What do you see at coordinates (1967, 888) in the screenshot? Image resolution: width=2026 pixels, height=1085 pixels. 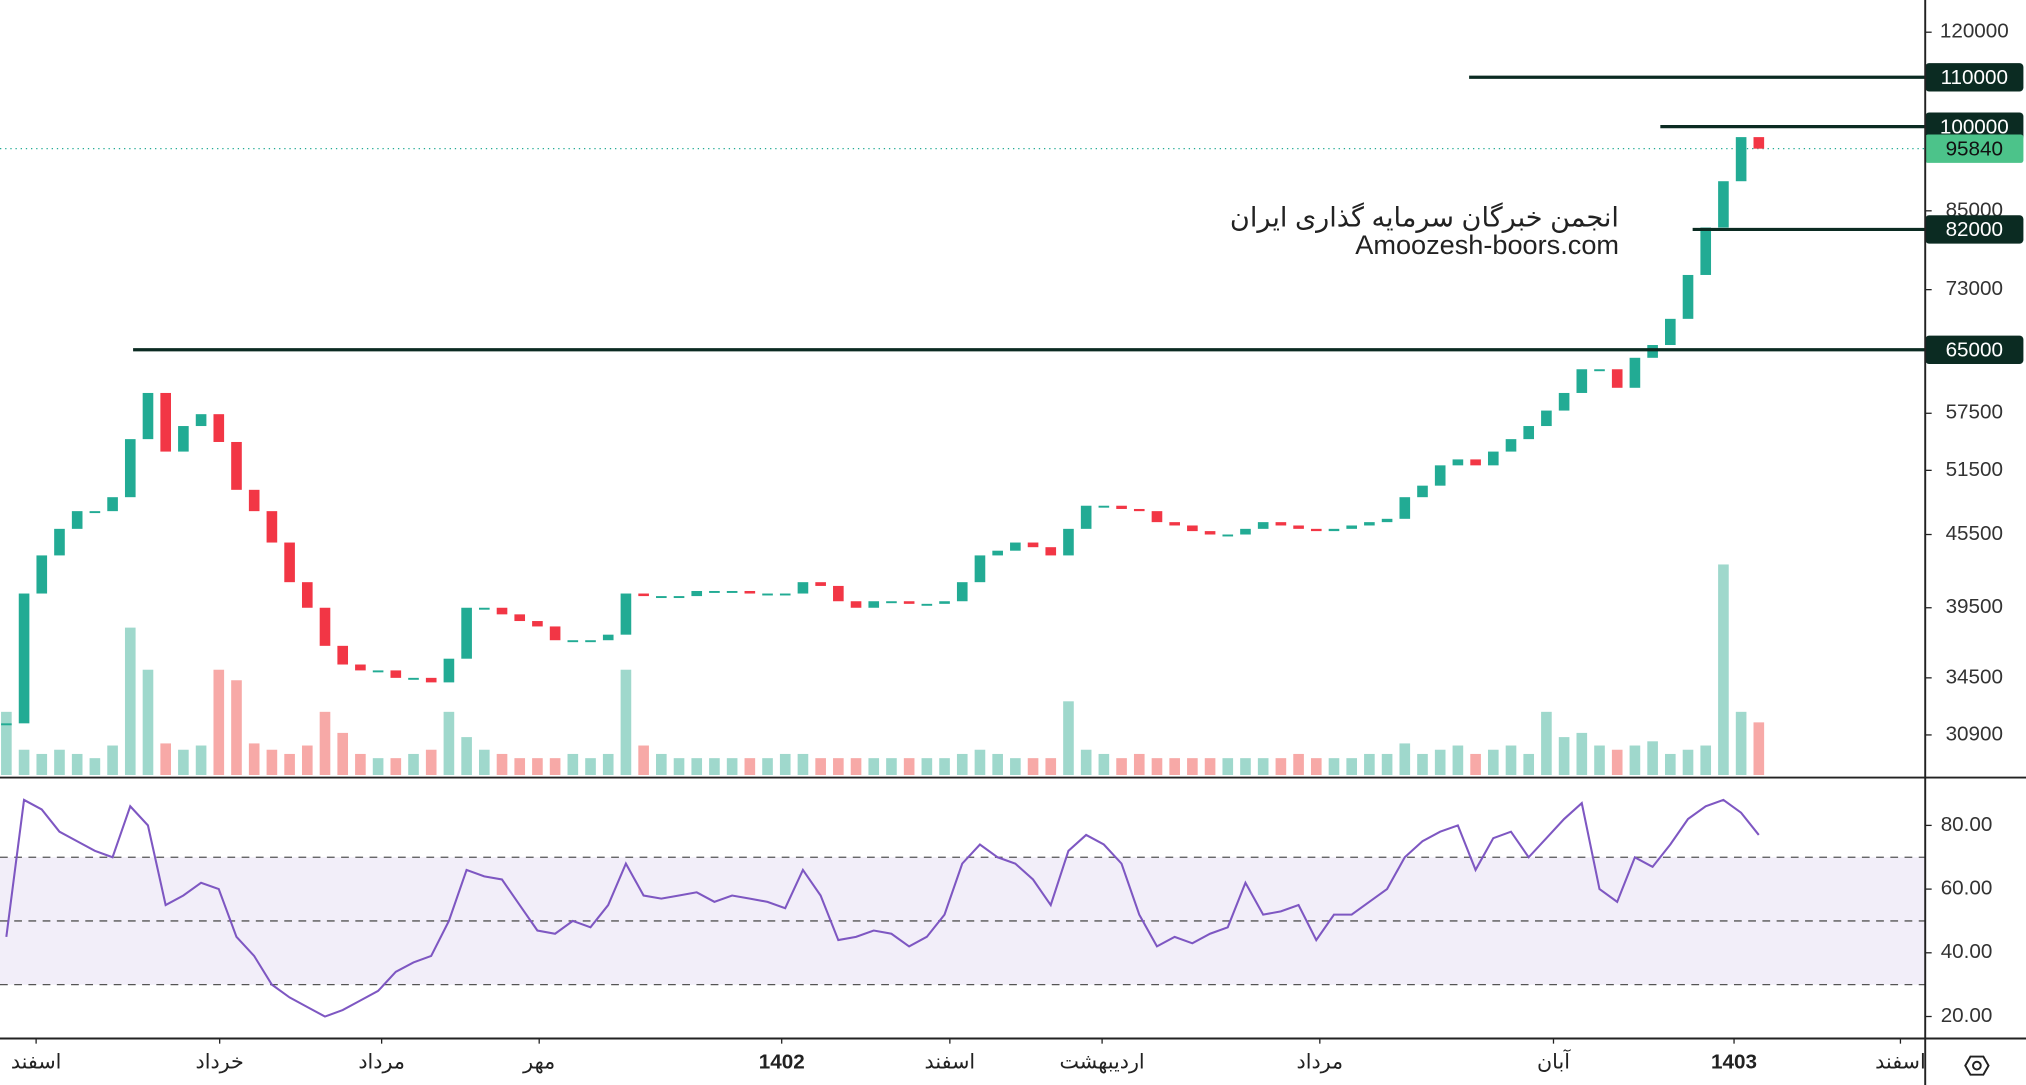 I see `rsi-tick-label: 60.00` at bounding box center [1967, 888].